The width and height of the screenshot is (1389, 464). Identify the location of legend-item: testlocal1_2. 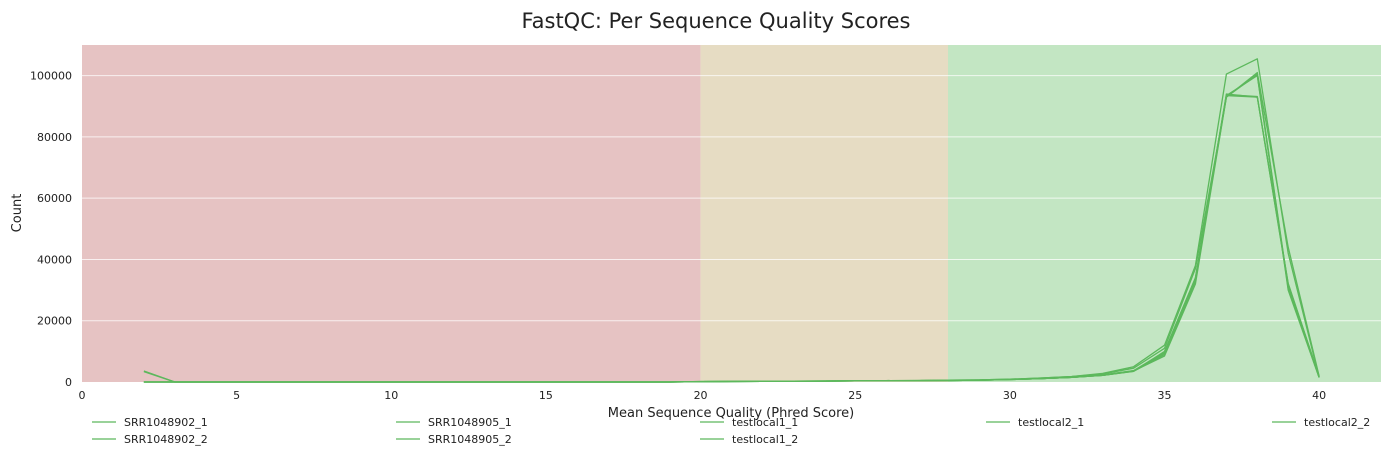
(749, 439).